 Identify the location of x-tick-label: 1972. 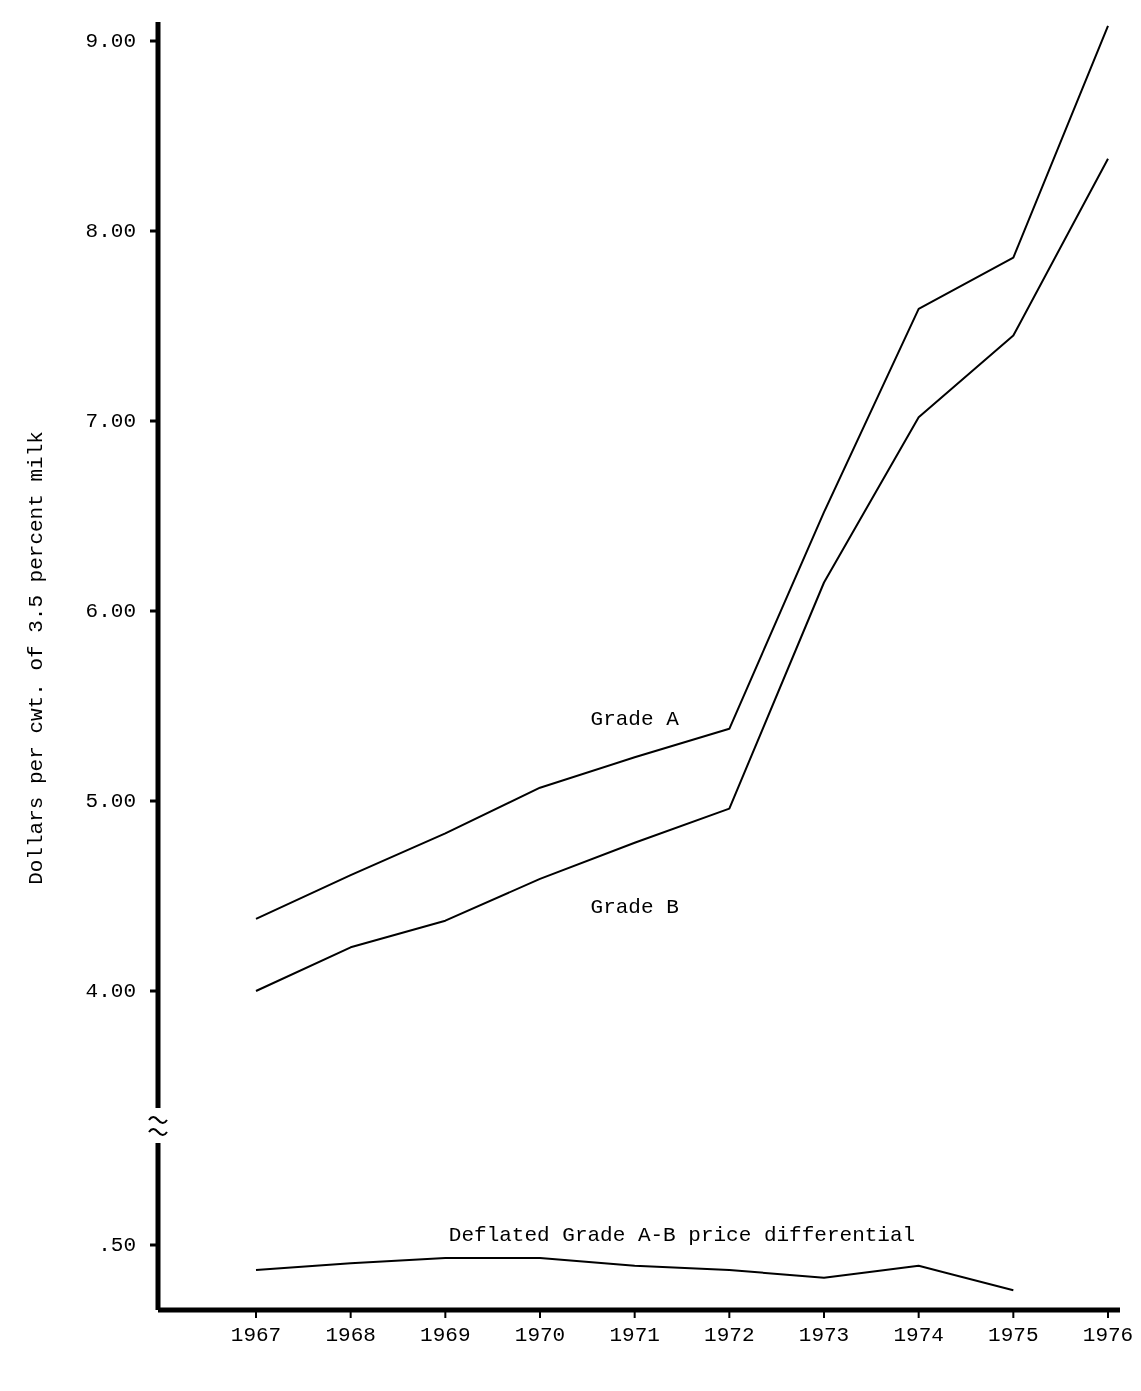
(729, 1335).